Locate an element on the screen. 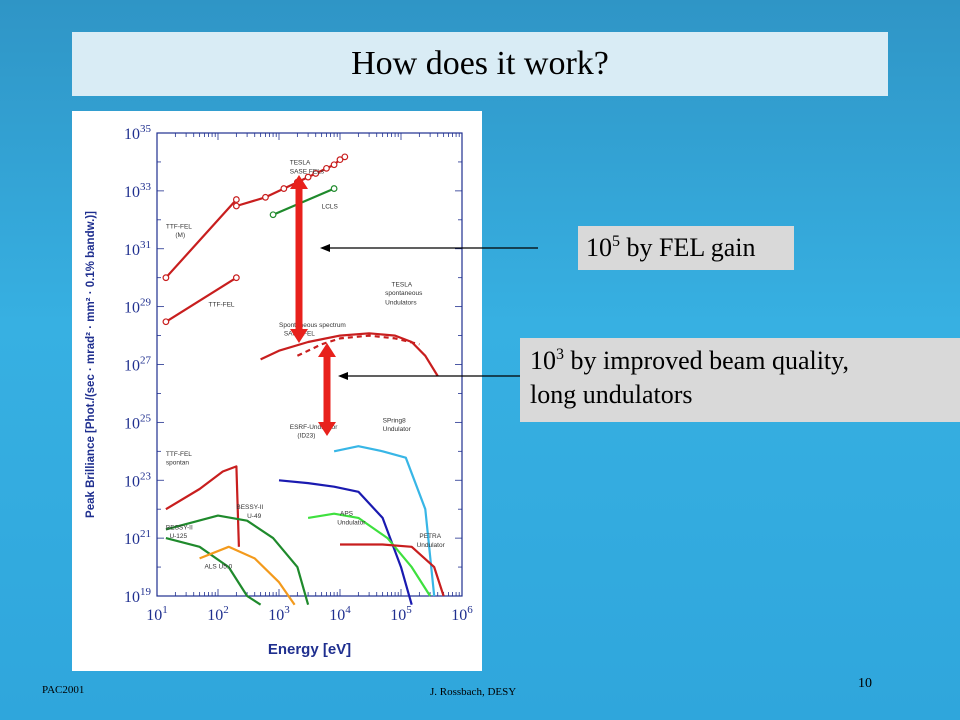  y-tick-label: 1019 is located at coordinates (138, 596).